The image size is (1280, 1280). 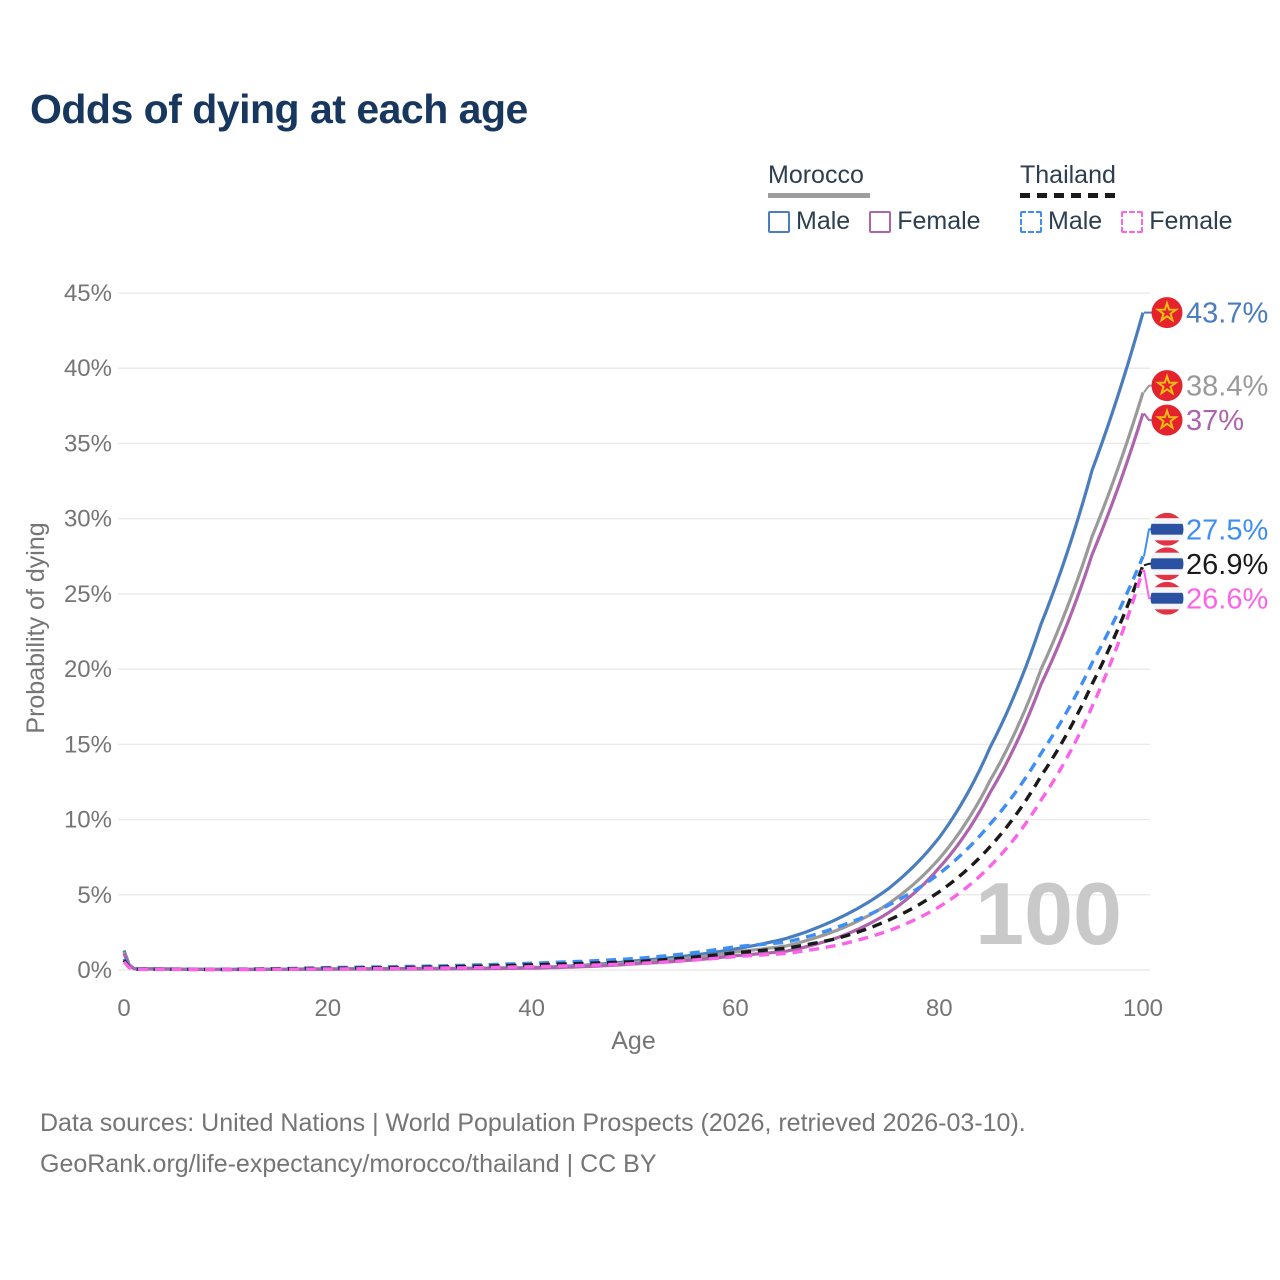 What do you see at coordinates (123, 1008) in the screenshot?
I see `x-tick-label: 0` at bounding box center [123, 1008].